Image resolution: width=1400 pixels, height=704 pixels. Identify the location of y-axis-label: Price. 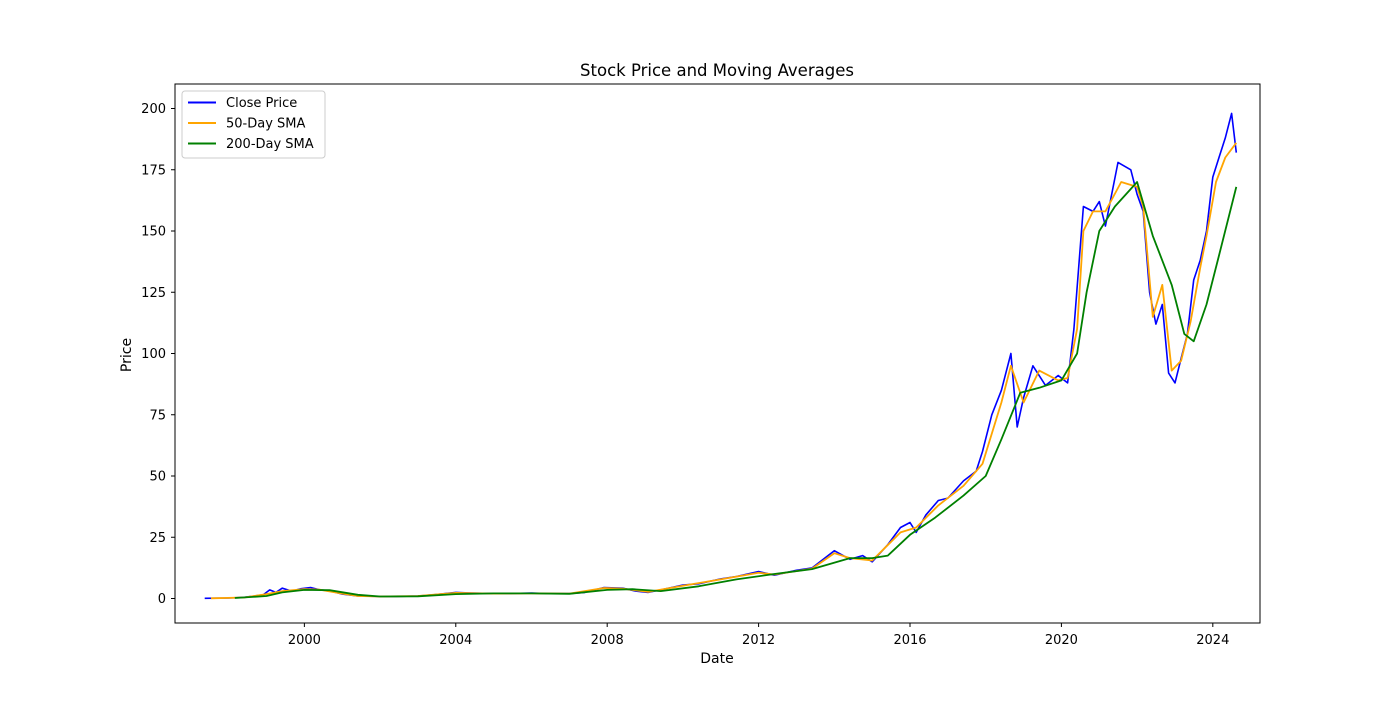
(127, 355).